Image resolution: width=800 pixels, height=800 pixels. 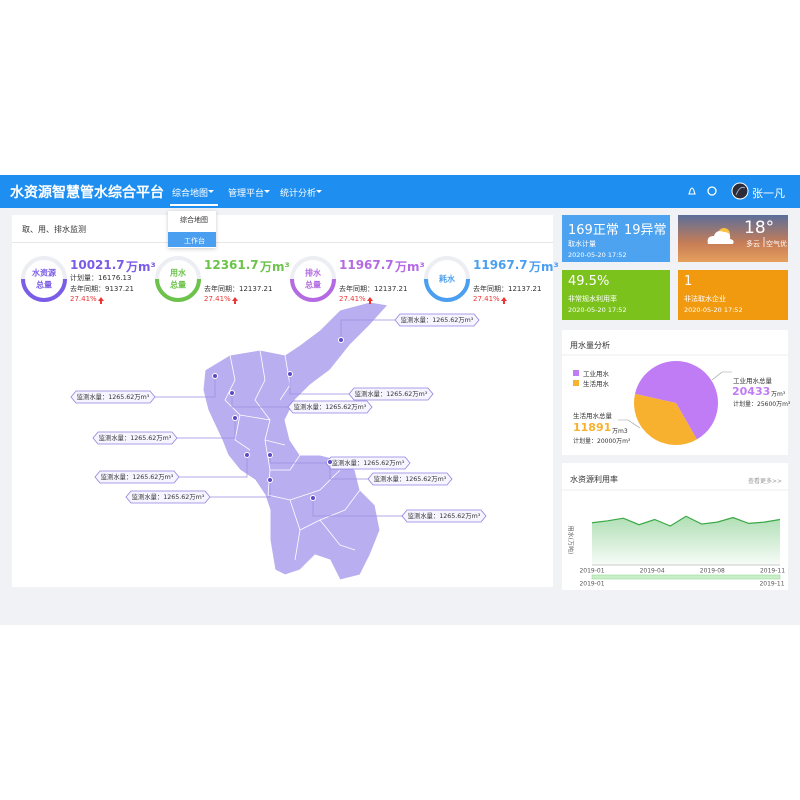 What do you see at coordinates (591, 571) in the screenshot?
I see `x-tick-label: 2019-01` at bounding box center [591, 571].